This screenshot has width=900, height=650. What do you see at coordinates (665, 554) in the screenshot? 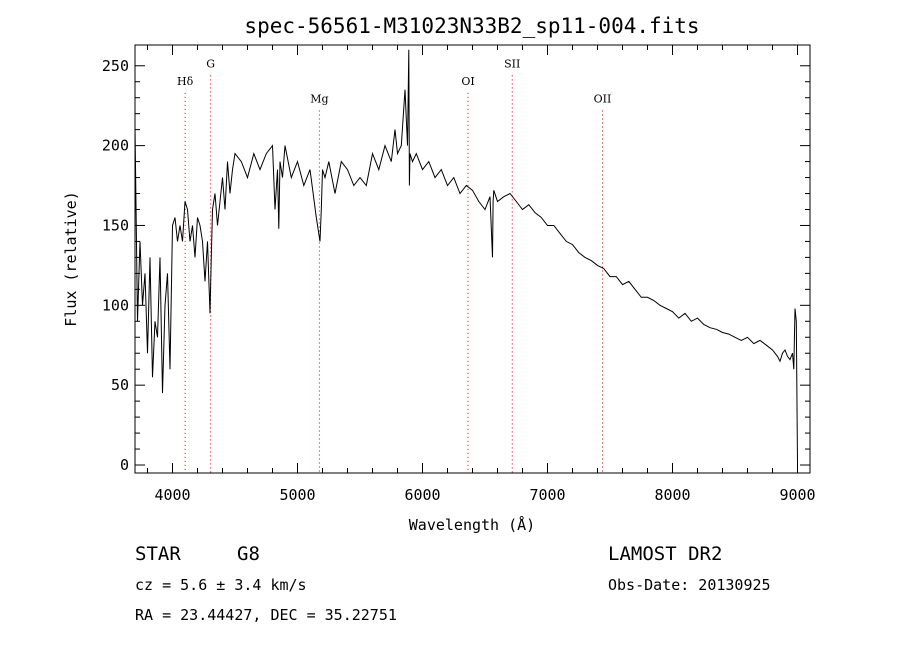
I see `survey-name: LAMOST DR2` at bounding box center [665, 554].